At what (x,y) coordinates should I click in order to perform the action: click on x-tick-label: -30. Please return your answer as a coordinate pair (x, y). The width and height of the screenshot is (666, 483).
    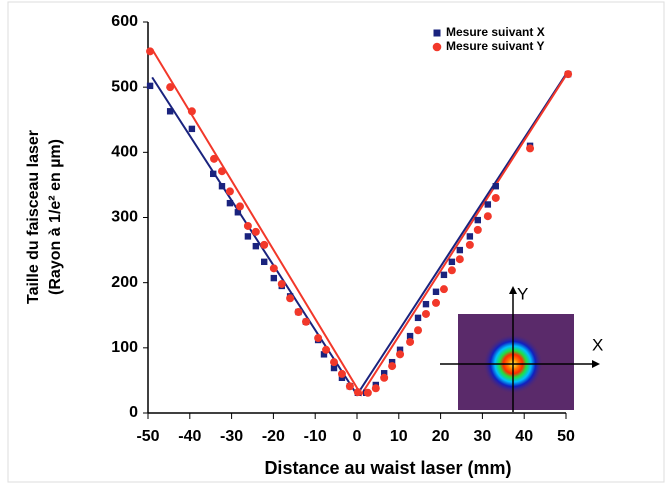
    Looking at the image, I should click on (231, 436).